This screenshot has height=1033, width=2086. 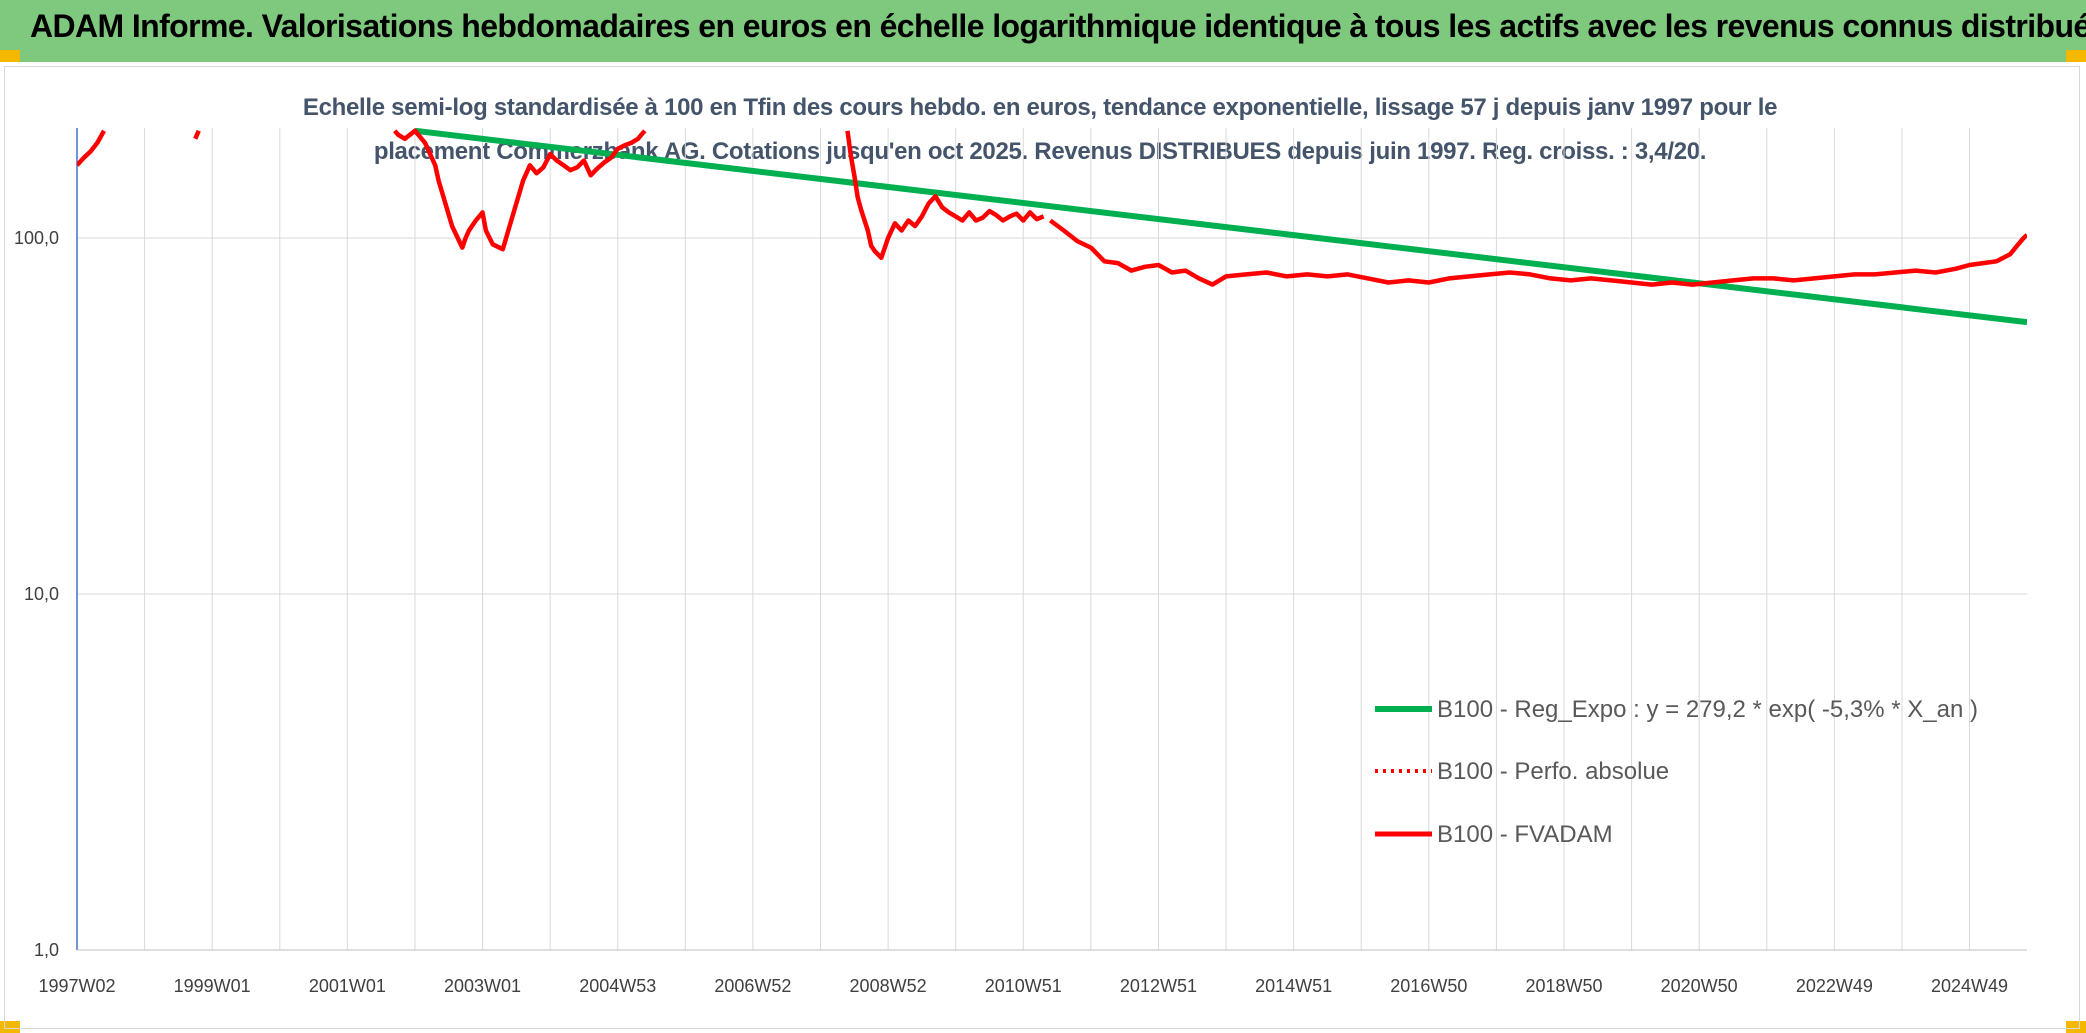 What do you see at coordinates (1428, 986) in the screenshot?
I see `x-tick-label: 2016W50` at bounding box center [1428, 986].